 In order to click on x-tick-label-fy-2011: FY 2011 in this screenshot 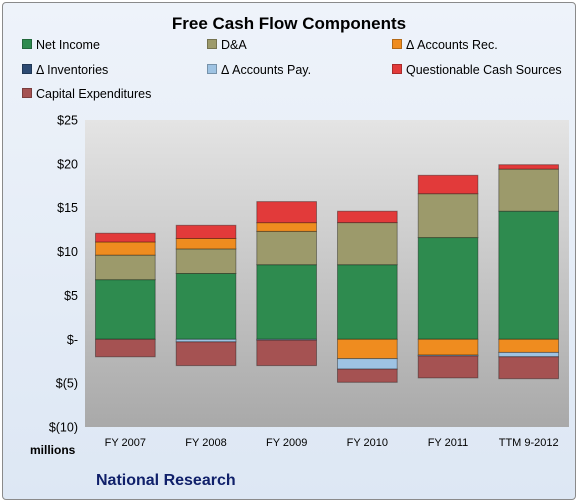, I will do `click(448, 443)`.